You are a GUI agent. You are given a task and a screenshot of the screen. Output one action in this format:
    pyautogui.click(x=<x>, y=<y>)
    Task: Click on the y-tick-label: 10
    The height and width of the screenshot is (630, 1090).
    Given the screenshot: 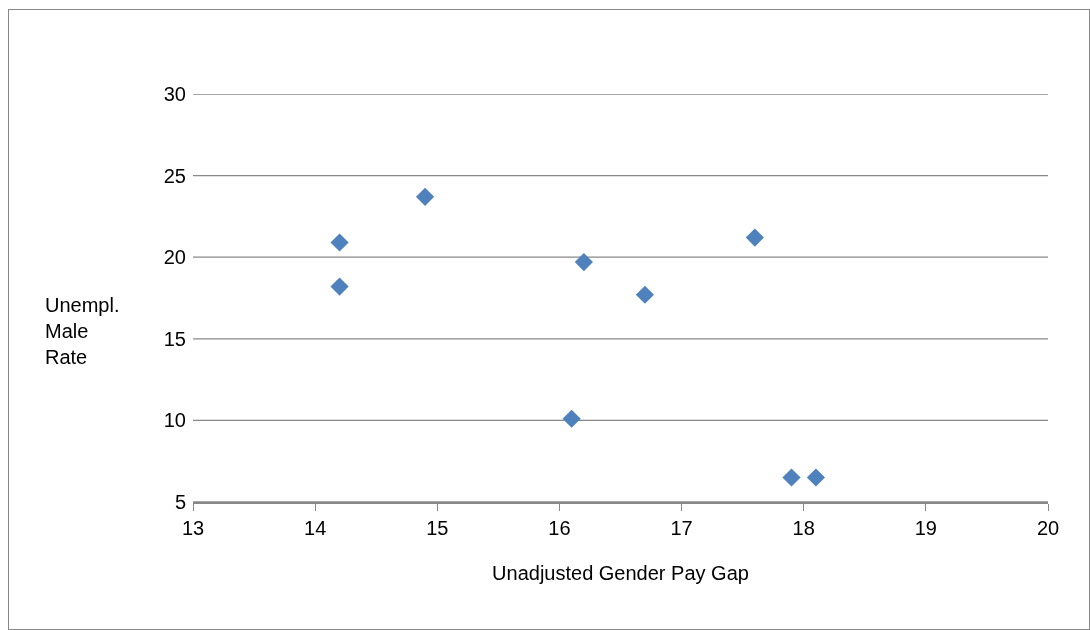 What is the action you would take?
    pyautogui.click(x=174, y=420)
    